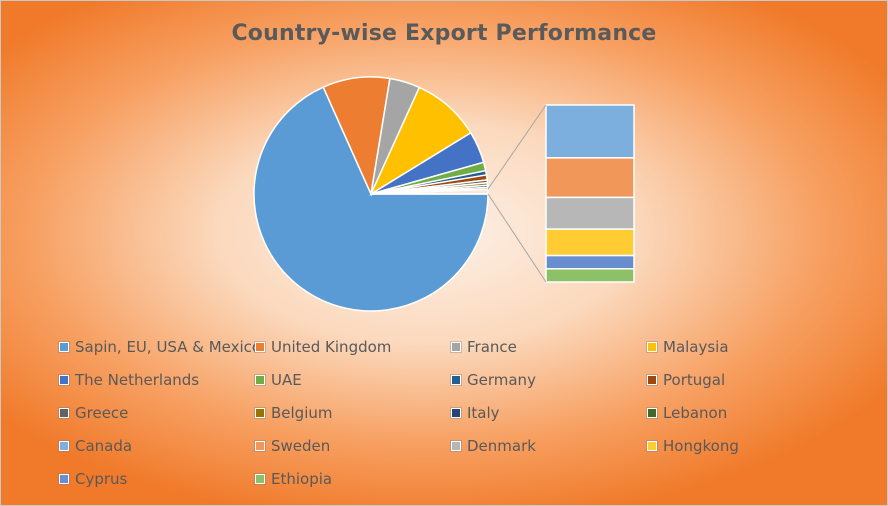 This screenshot has width=888, height=506. I want to click on legend-label: Lebanon, so click(695, 413).